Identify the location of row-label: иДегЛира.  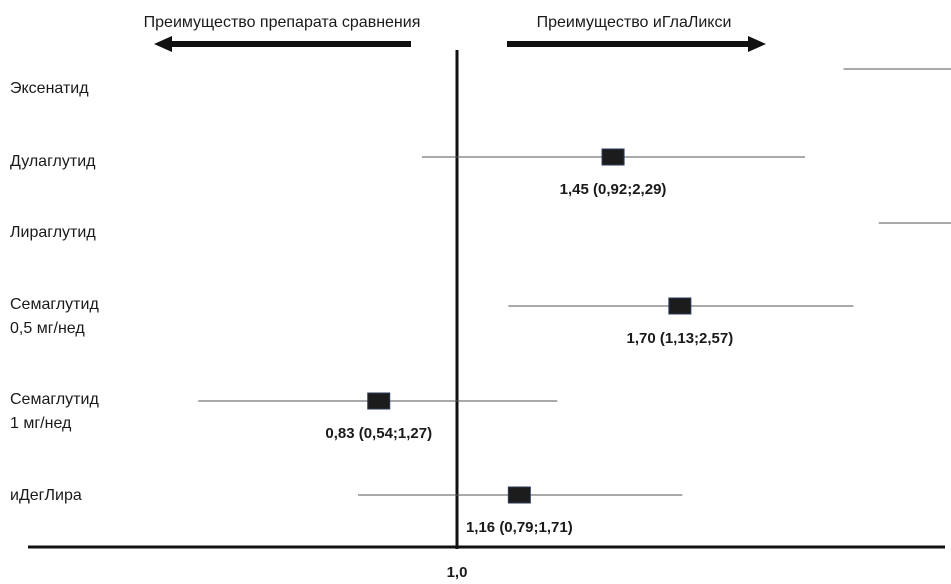
(46, 495).